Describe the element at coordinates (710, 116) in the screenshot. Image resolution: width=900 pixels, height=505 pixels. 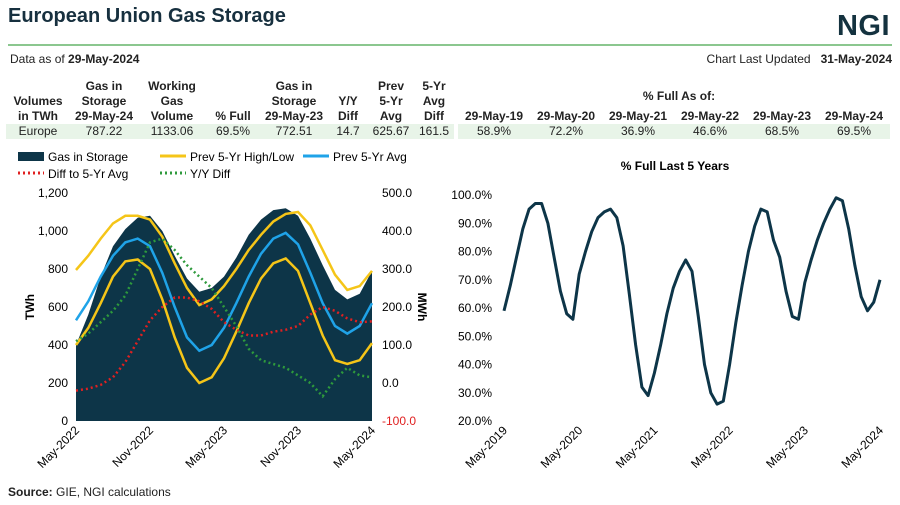
I see `pct-full-date: 29-May-22` at that location.